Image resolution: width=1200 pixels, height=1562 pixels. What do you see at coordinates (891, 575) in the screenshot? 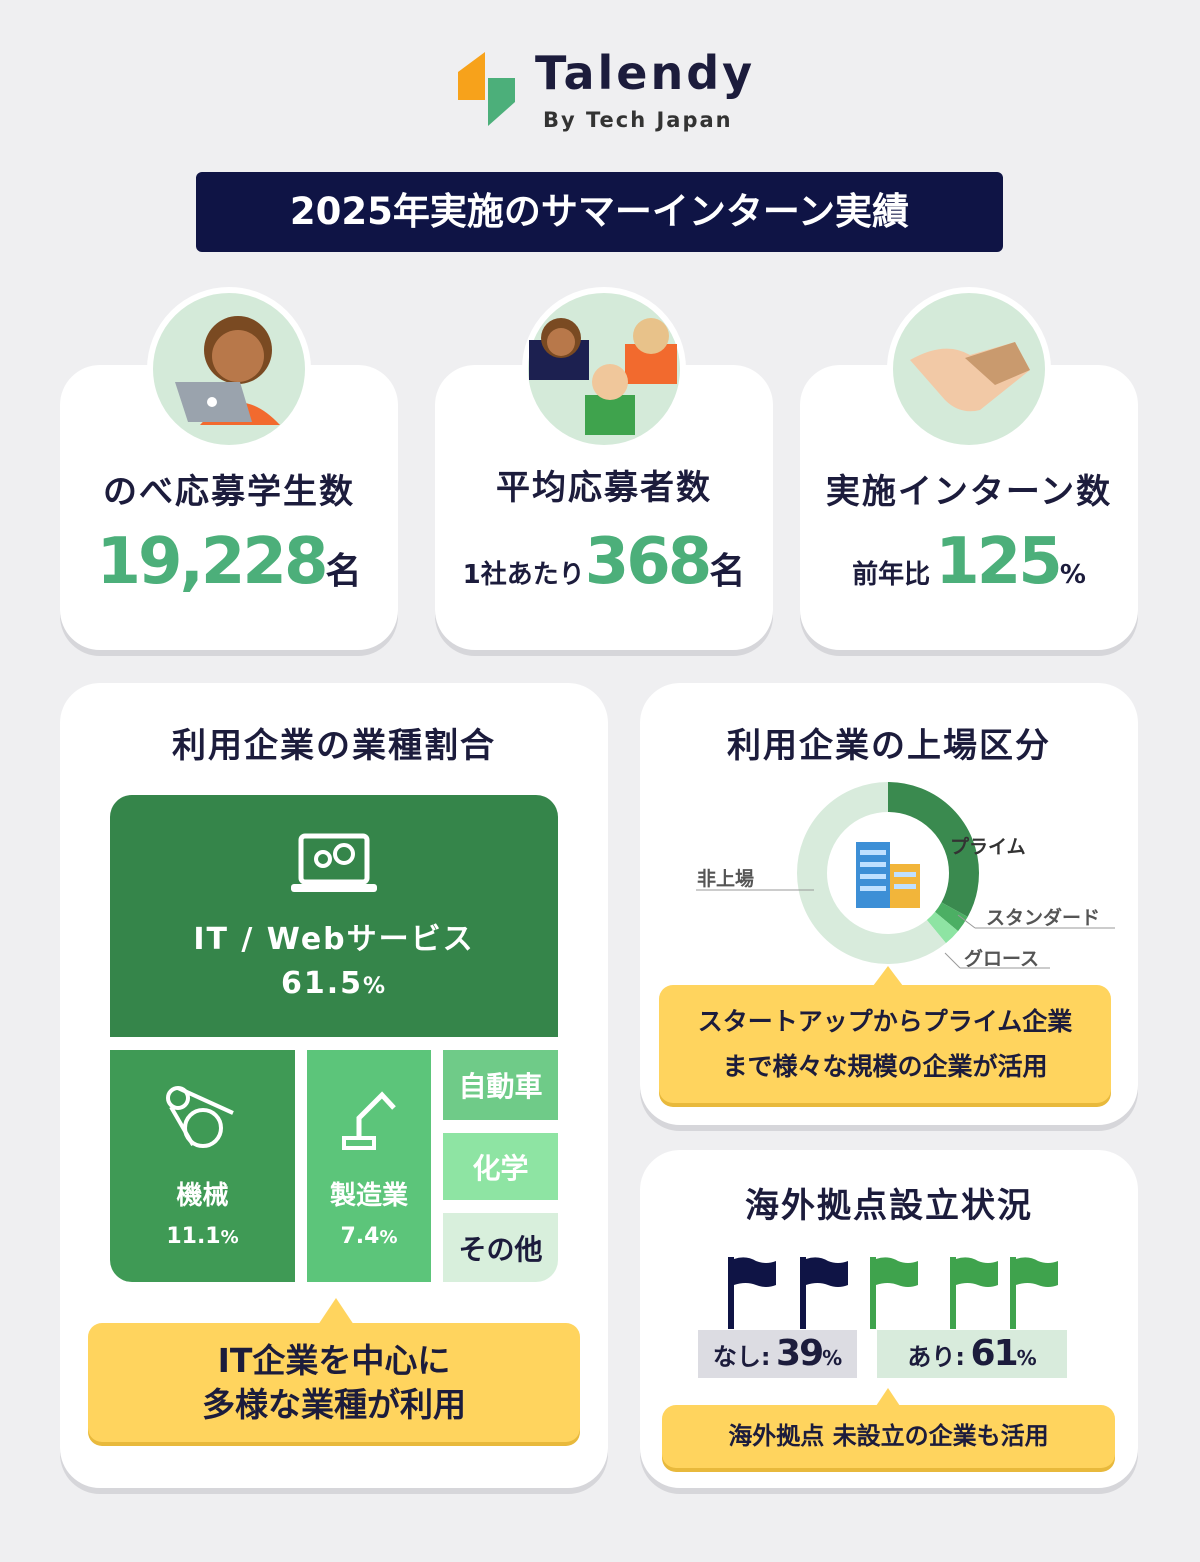
I see `stat-prefix: 前年比` at bounding box center [891, 575].